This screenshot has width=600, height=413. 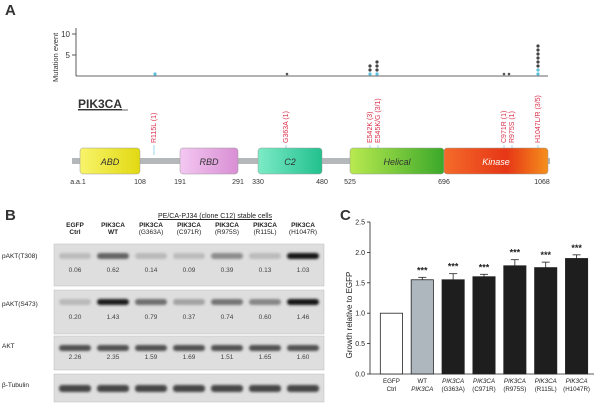 I want to click on chart-x-tick-label: (H1047R), so click(x=576, y=389).